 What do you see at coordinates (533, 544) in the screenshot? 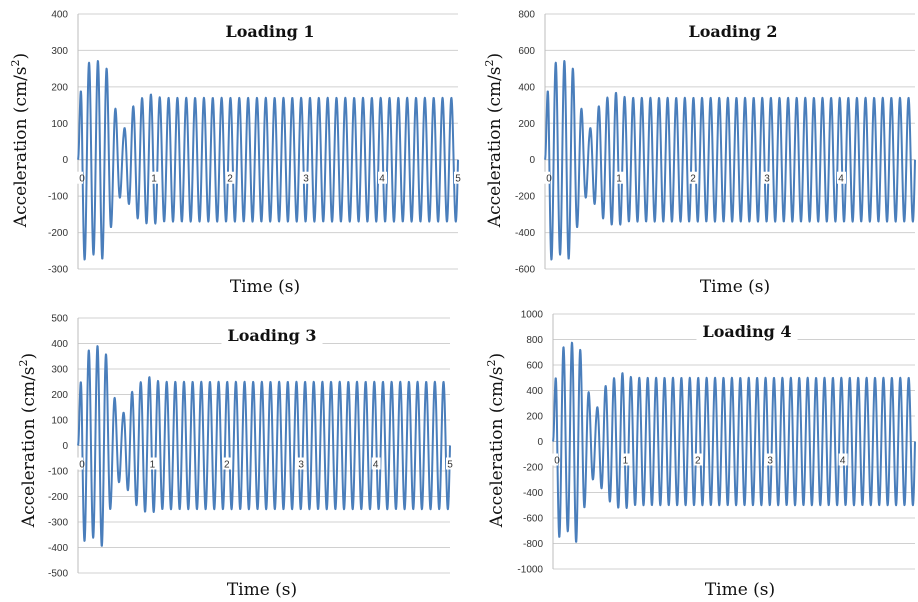
I see `y-tick-label: -800` at bounding box center [533, 544].